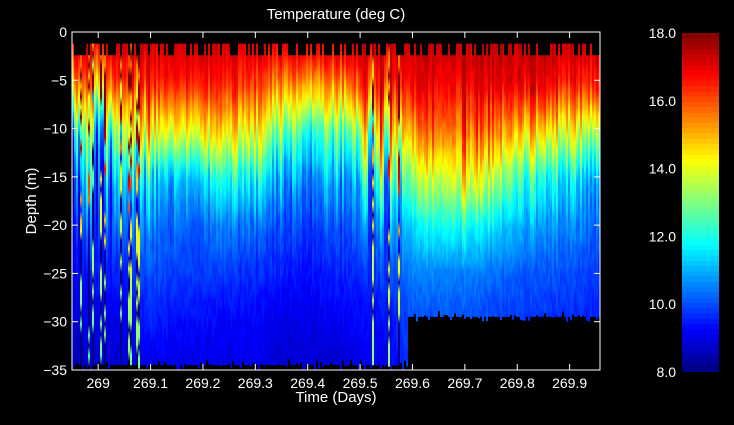 The width and height of the screenshot is (734, 425). What do you see at coordinates (31, 201) in the screenshot?
I see `y-axis-label: Depth (m)` at bounding box center [31, 201].